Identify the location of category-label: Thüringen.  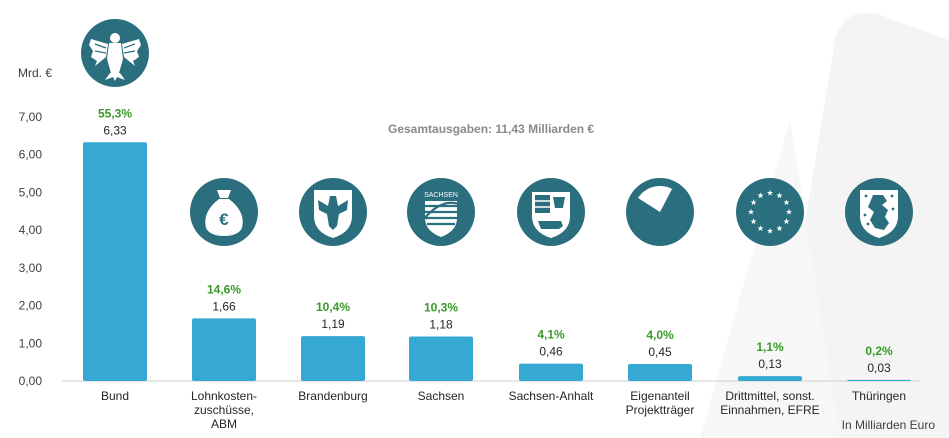
(879, 396).